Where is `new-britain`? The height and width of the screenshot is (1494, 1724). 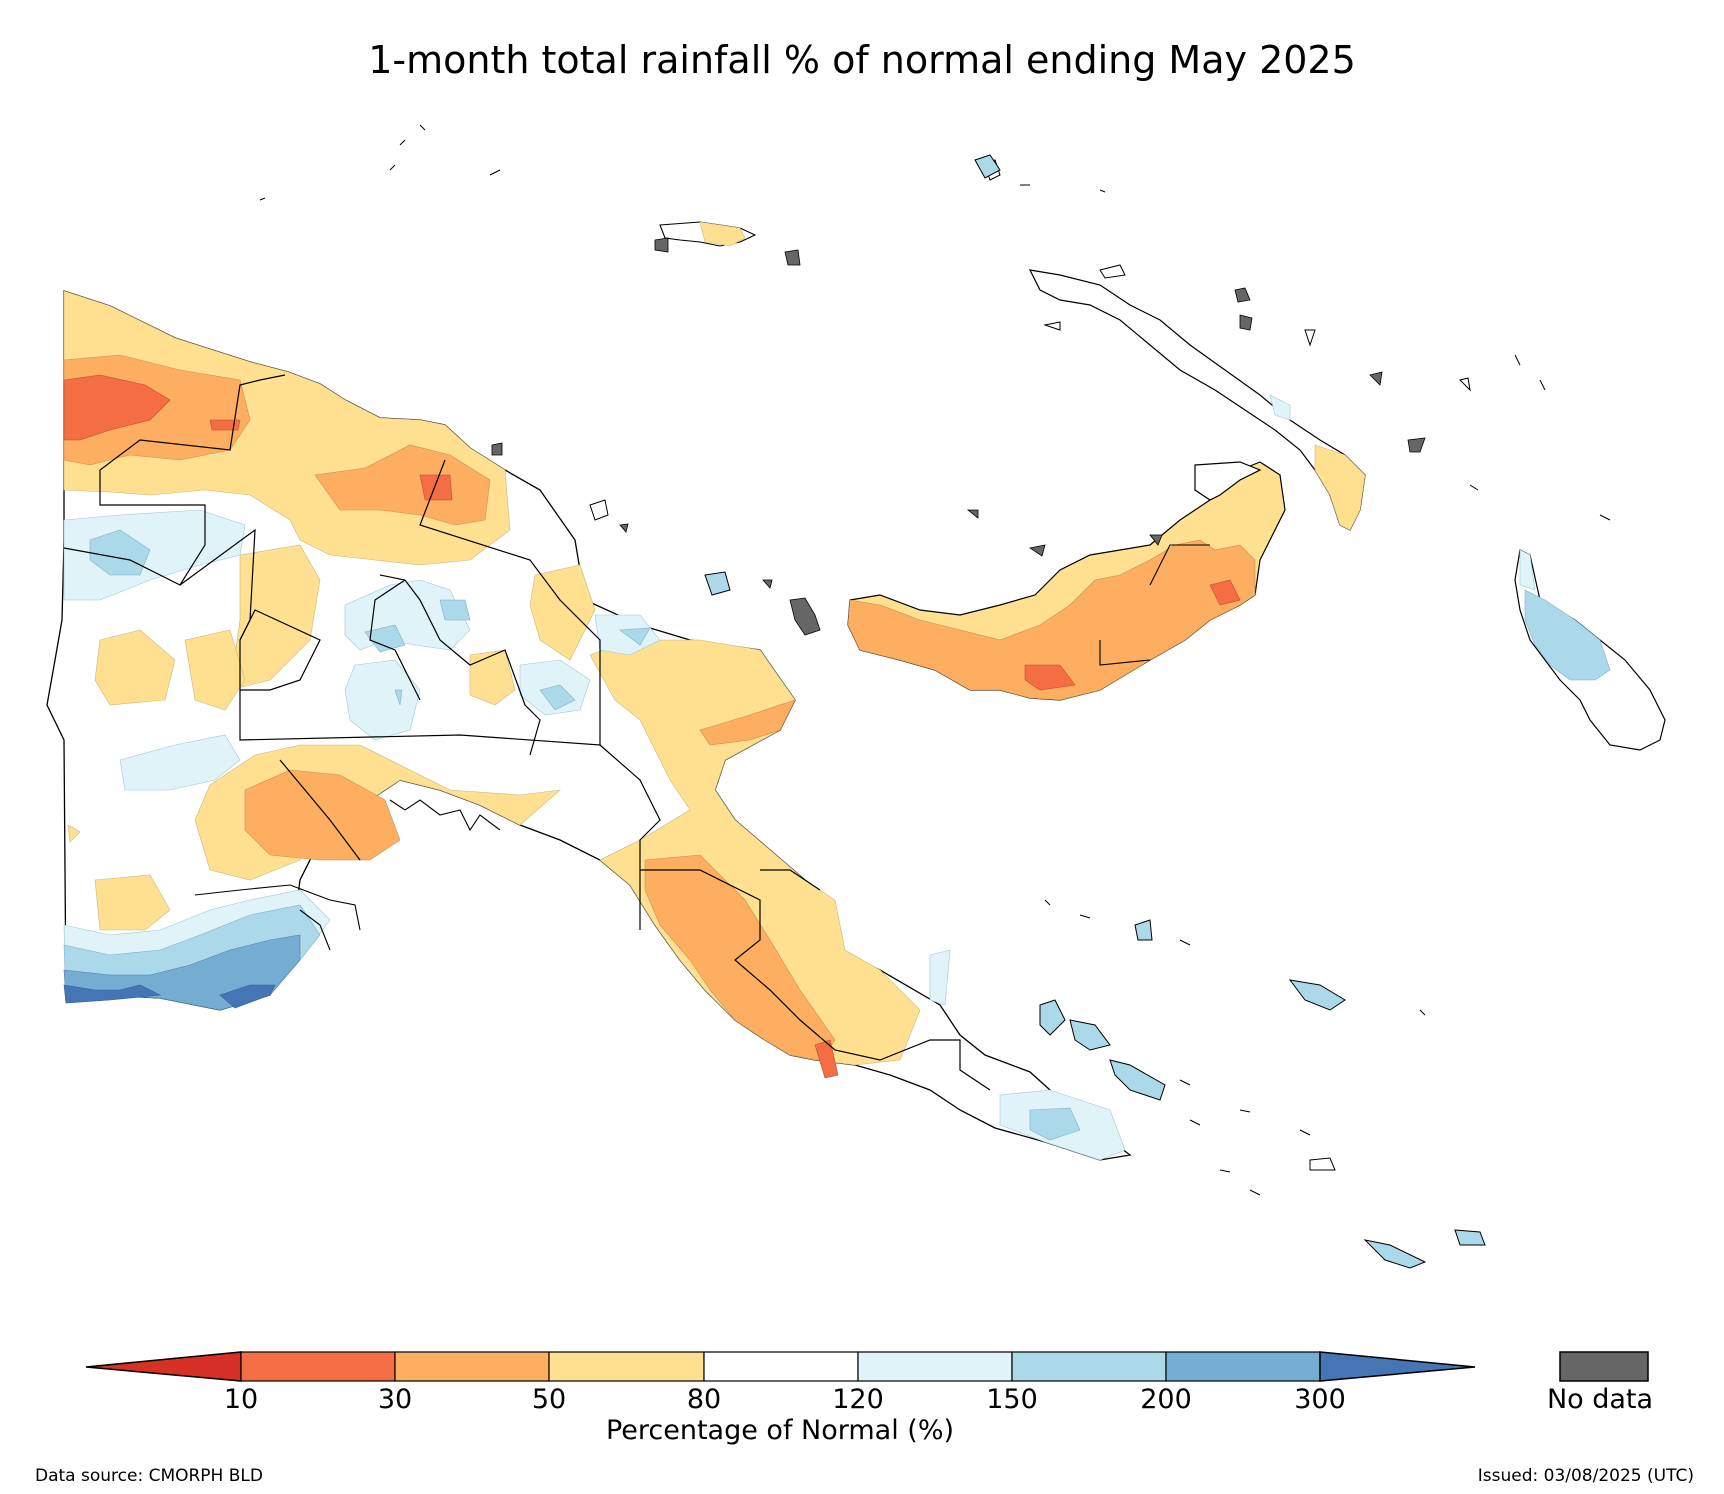 new-britain is located at coordinates (1066, 581).